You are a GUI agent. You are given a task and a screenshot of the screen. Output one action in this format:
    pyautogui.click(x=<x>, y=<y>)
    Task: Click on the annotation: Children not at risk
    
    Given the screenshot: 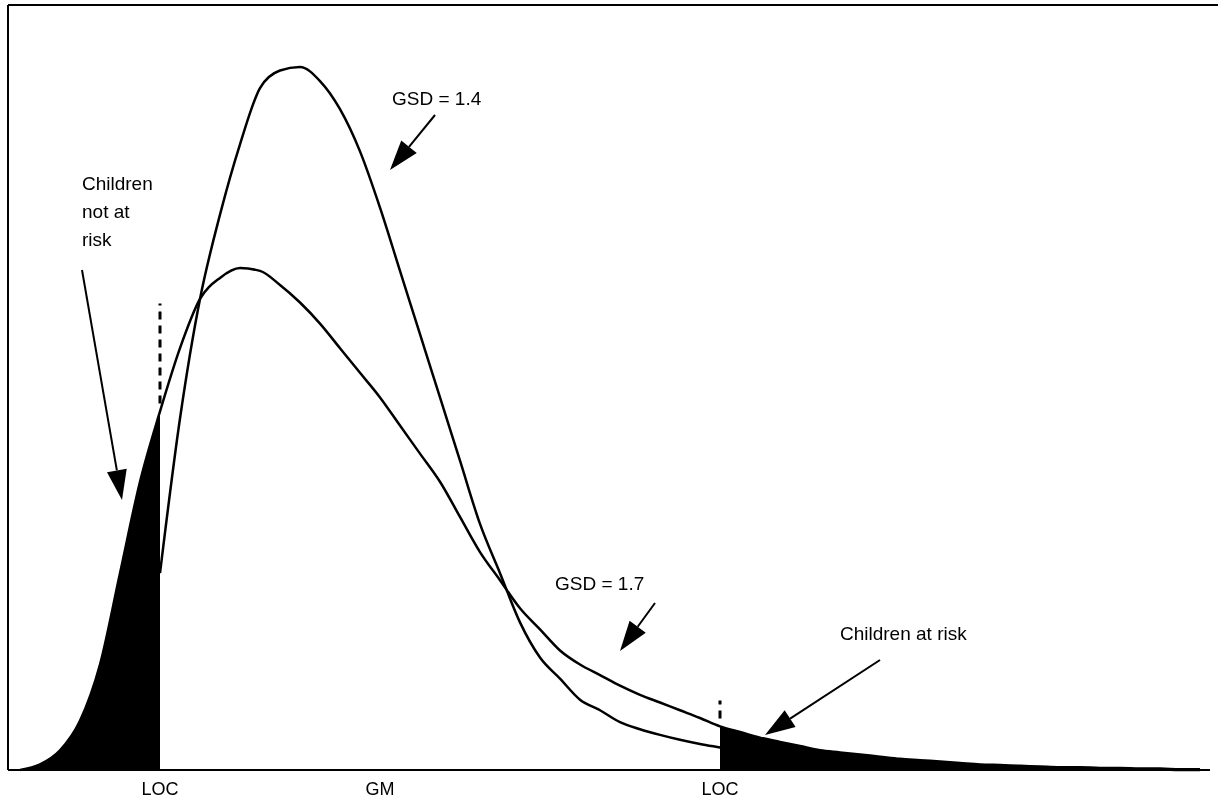 What is the action you would take?
    pyautogui.click(x=117, y=211)
    